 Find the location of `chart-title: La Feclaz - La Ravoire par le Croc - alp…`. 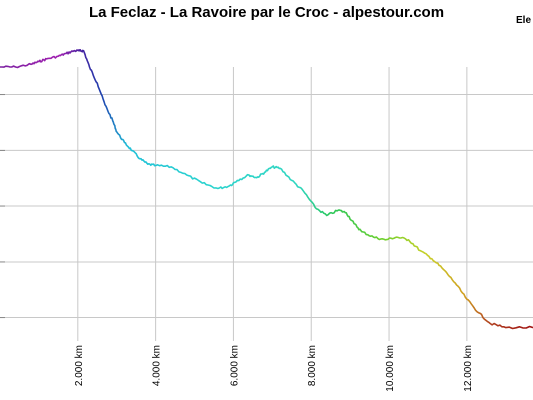

chart-title: La Feclaz - La Ravoire par le Croc - alp… is located at coordinates (266, 12).